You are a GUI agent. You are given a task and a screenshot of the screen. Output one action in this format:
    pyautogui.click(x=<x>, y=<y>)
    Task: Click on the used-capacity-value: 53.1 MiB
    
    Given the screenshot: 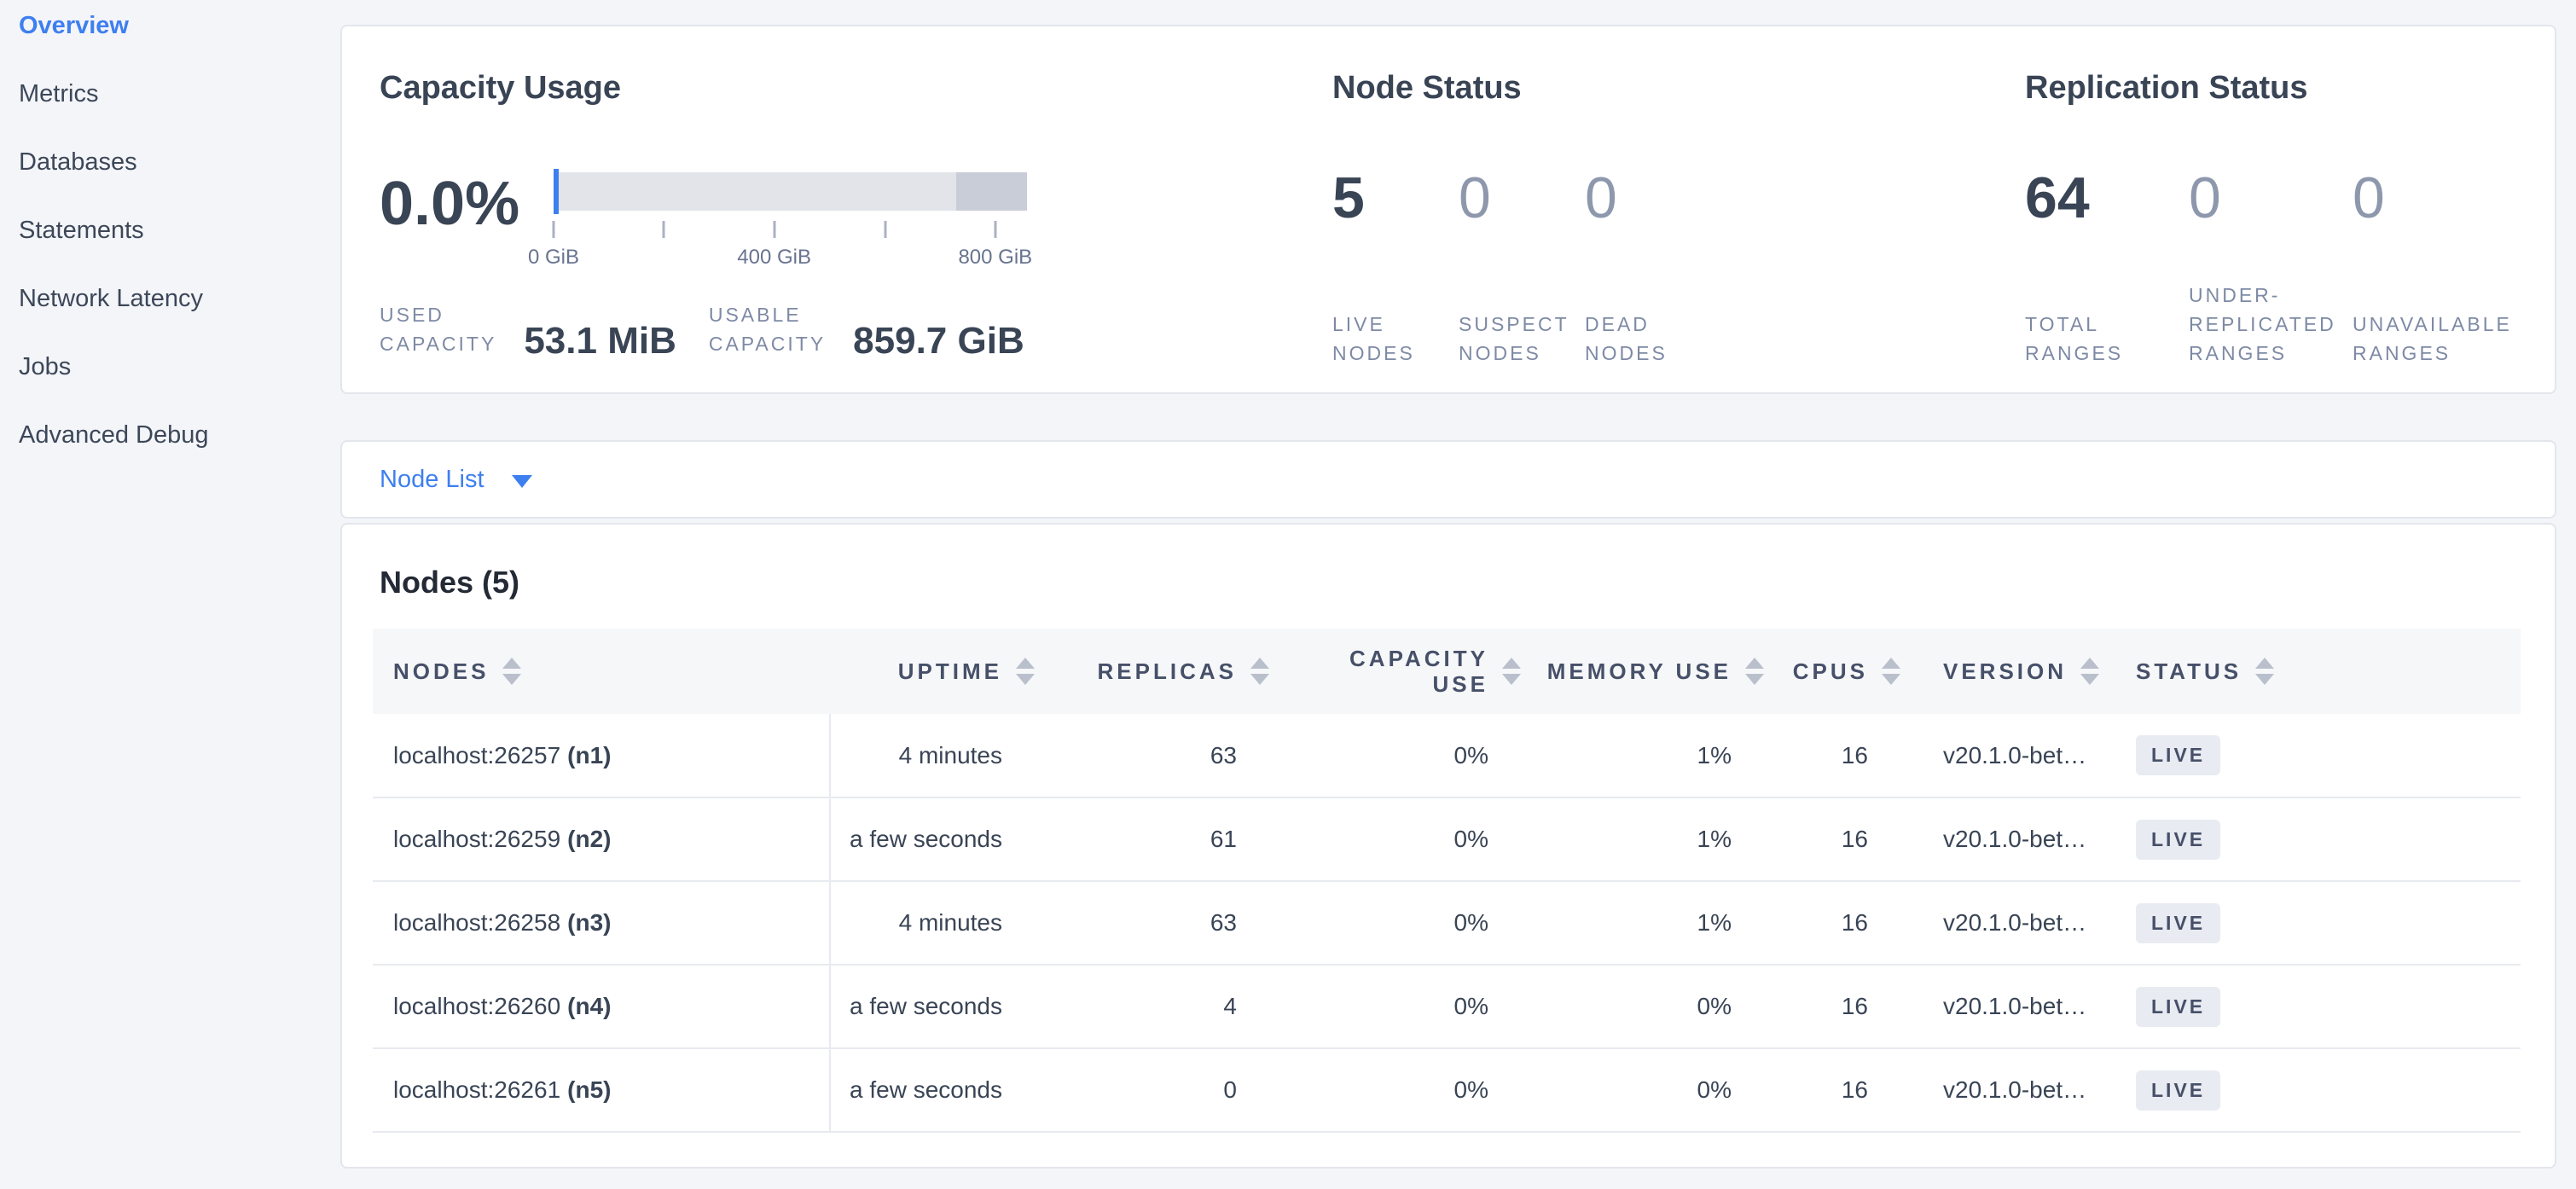 What is the action you would take?
    pyautogui.click(x=600, y=341)
    